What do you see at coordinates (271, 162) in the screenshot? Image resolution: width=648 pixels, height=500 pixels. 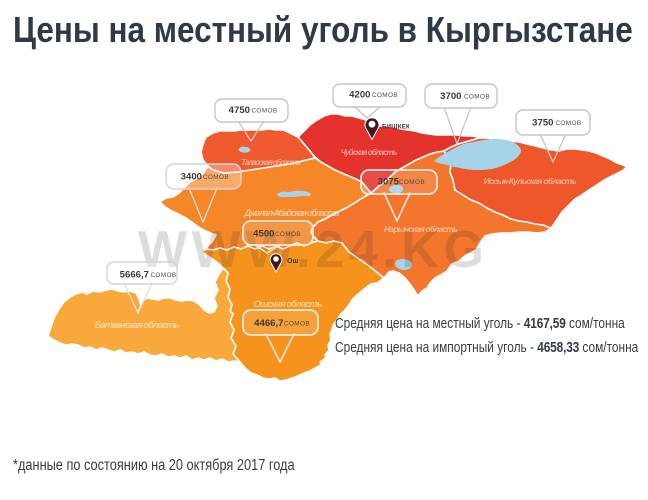 I see `svg-text: Таласская область` at bounding box center [271, 162].